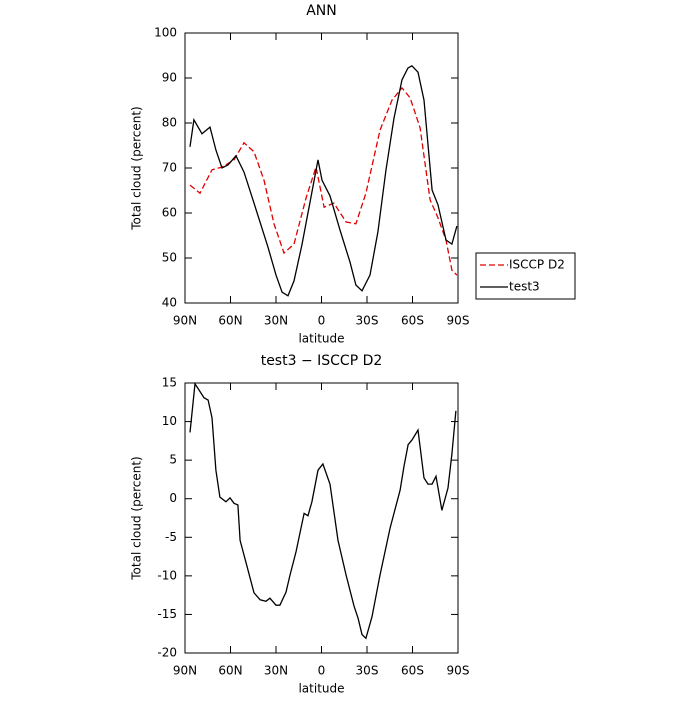  I want to click on y-tick-label: 0, so click(173, 498).